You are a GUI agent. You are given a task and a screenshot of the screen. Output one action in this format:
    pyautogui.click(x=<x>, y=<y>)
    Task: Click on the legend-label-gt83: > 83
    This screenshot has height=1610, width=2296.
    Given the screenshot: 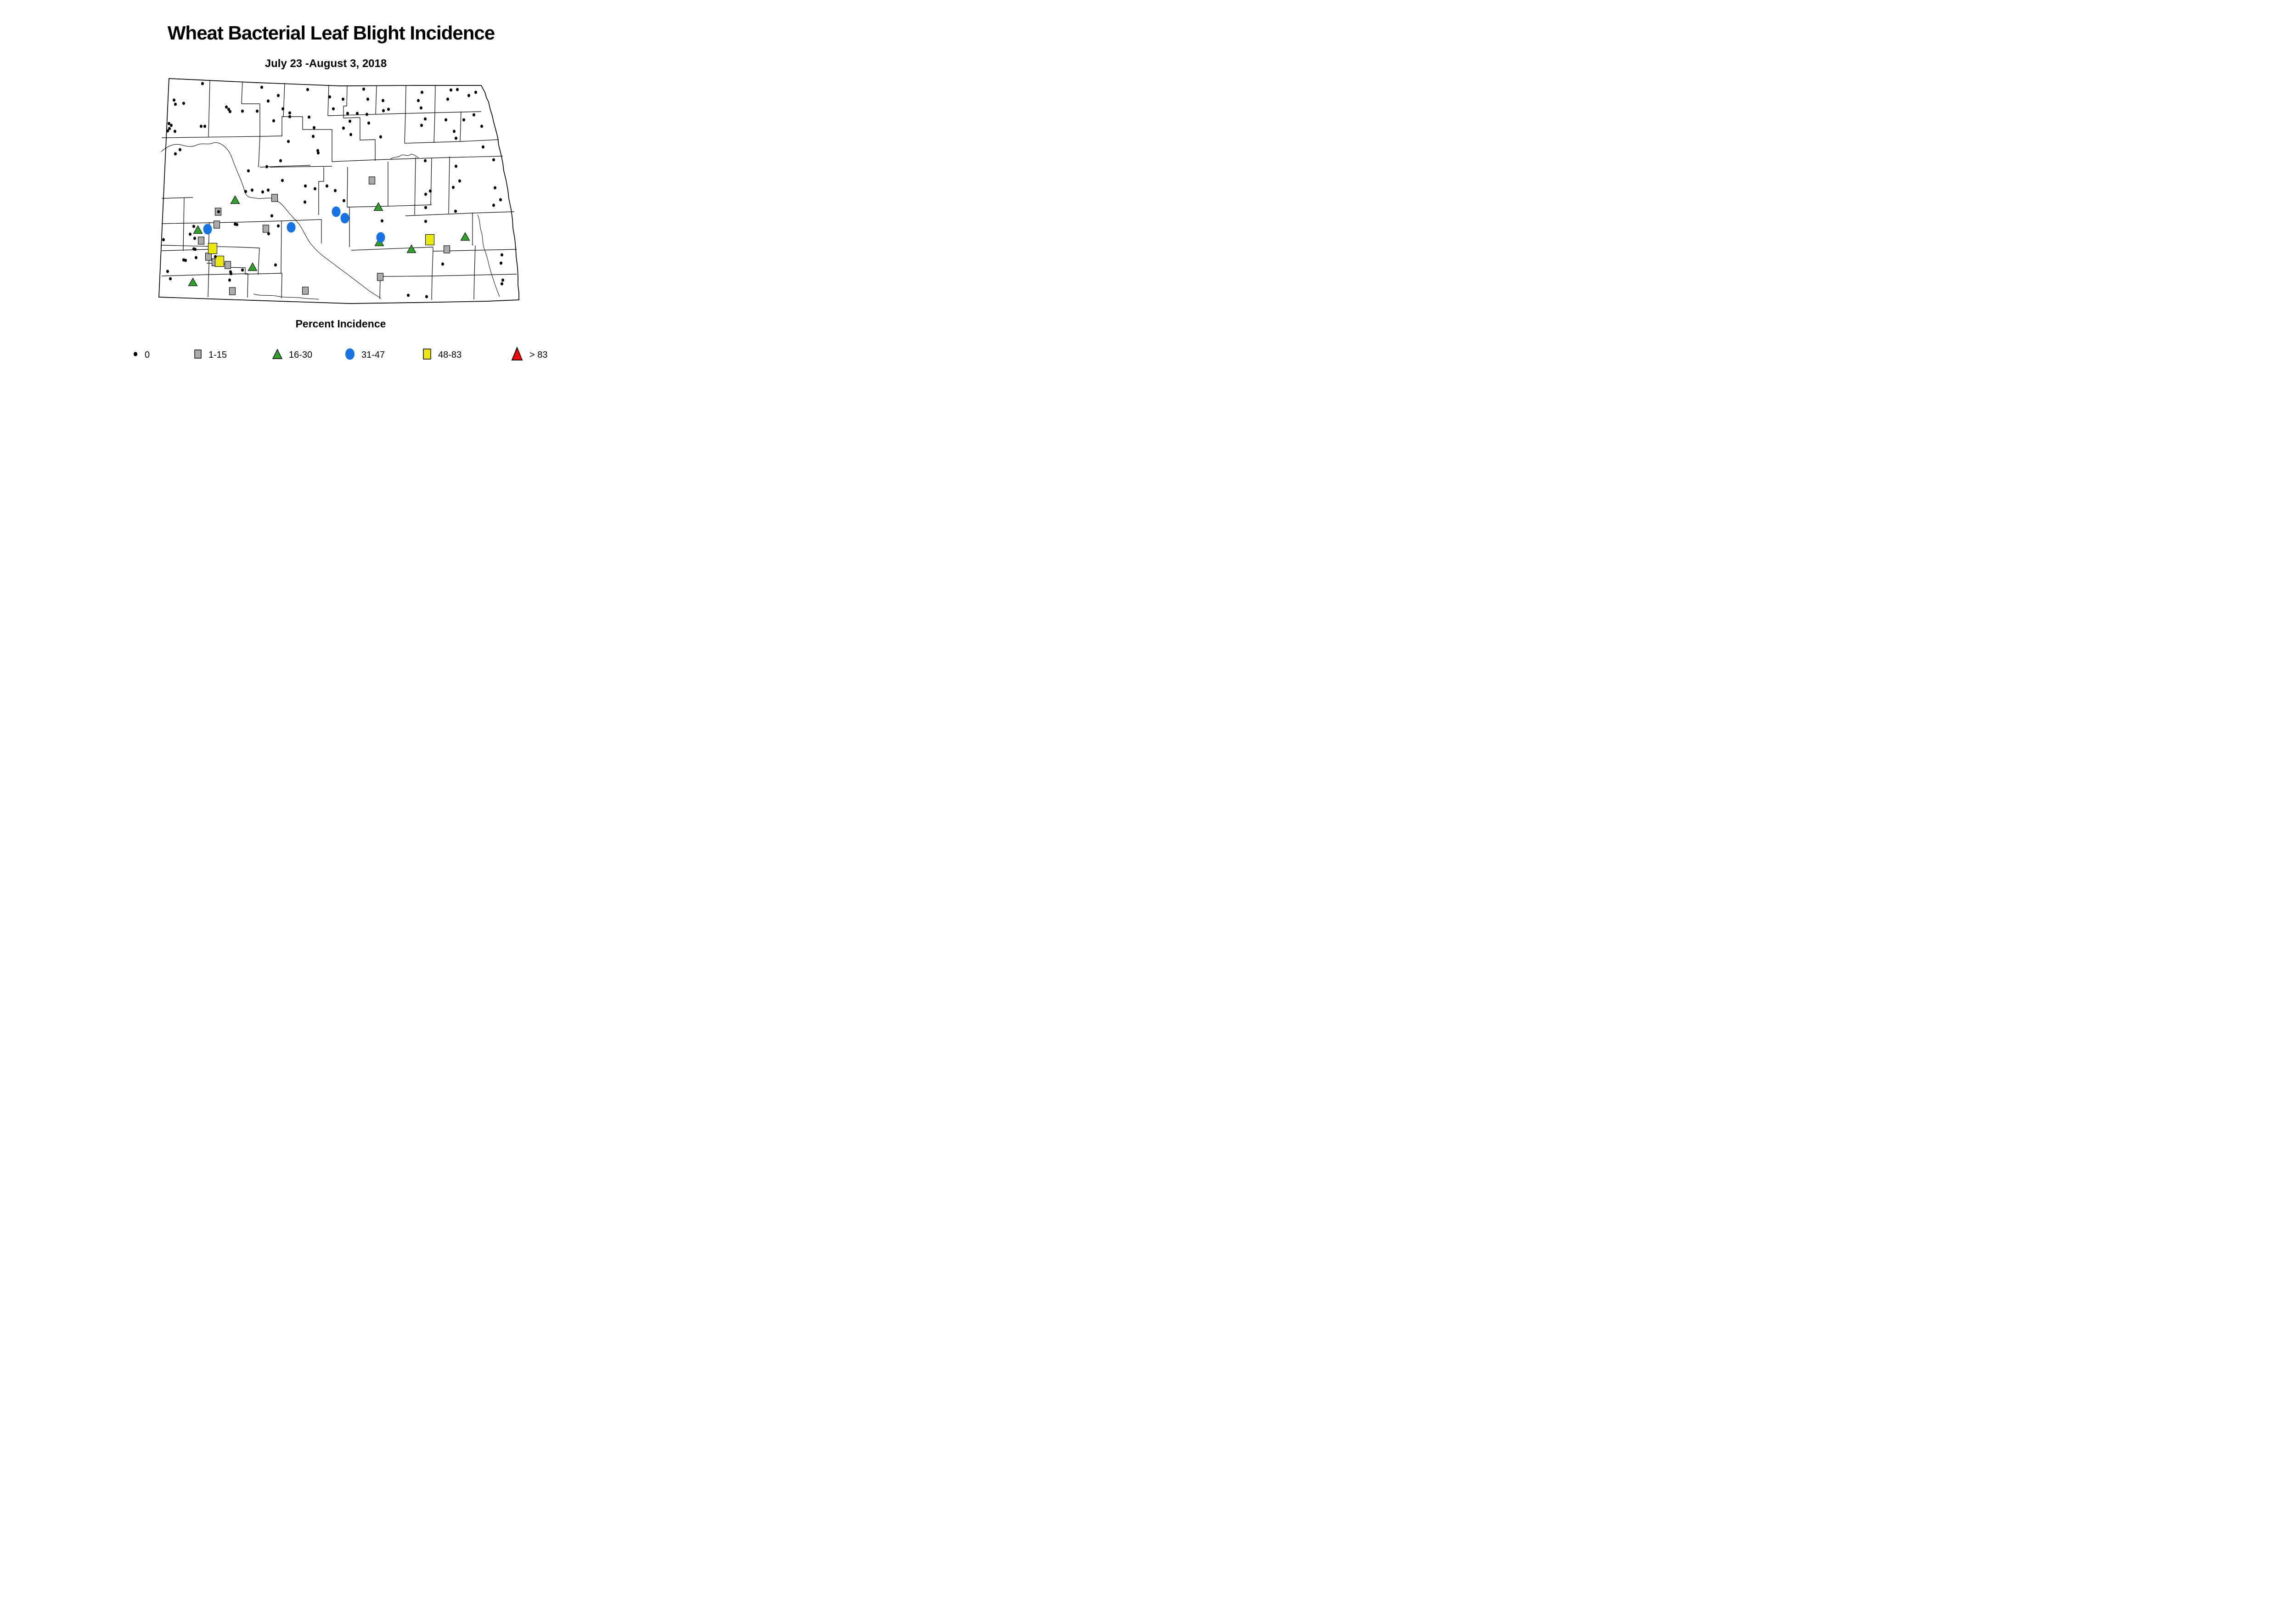 What is the action you would take?
    pyautogui.click(x=539, y=355)
    